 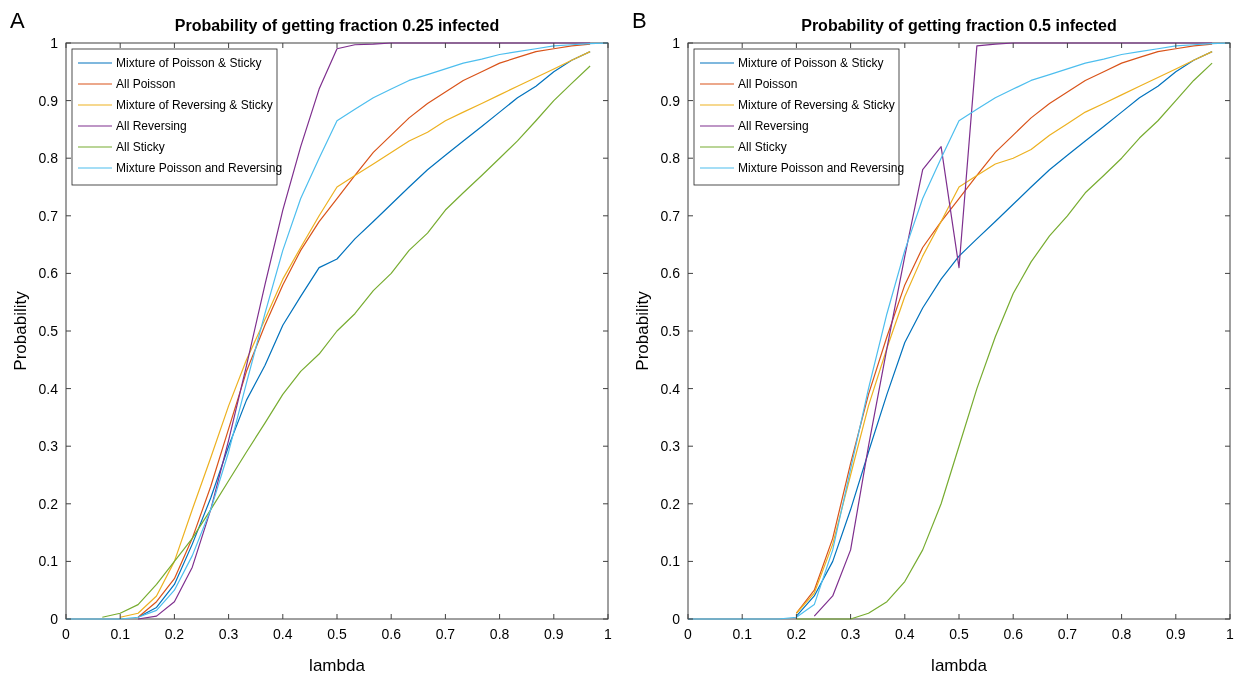 What do you see at coordinates (17, 20) in the screenshot?
I see `text: A` at bounding box center [17, 20].